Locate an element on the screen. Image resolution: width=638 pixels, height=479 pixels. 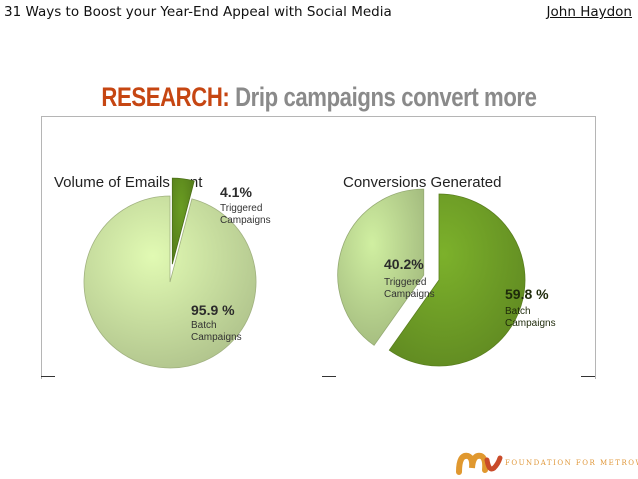
frame-tick-left is located at coordinates (48, 376).